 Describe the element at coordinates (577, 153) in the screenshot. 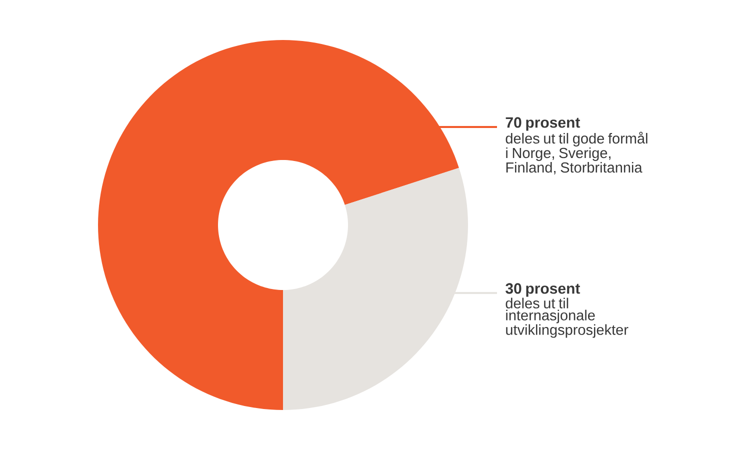

I see `slice-label: deles ut til gode formål i Norge, Sverige, Finland, Storbritannia` at that location.